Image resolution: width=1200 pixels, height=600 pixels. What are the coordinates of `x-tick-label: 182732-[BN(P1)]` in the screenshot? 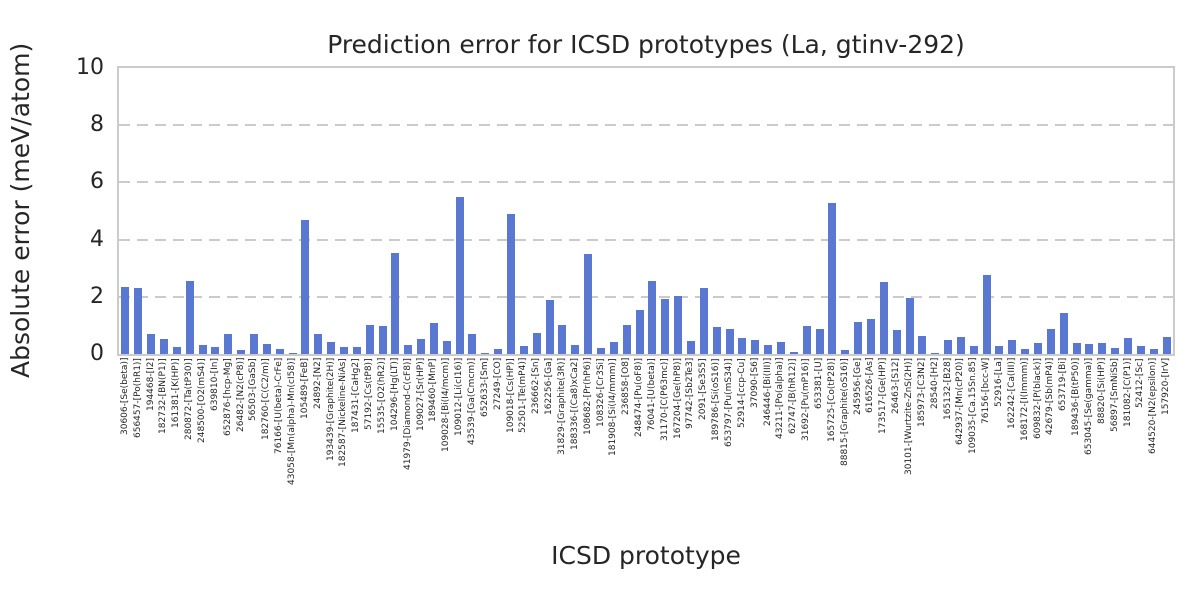 It's located at (163, 396).